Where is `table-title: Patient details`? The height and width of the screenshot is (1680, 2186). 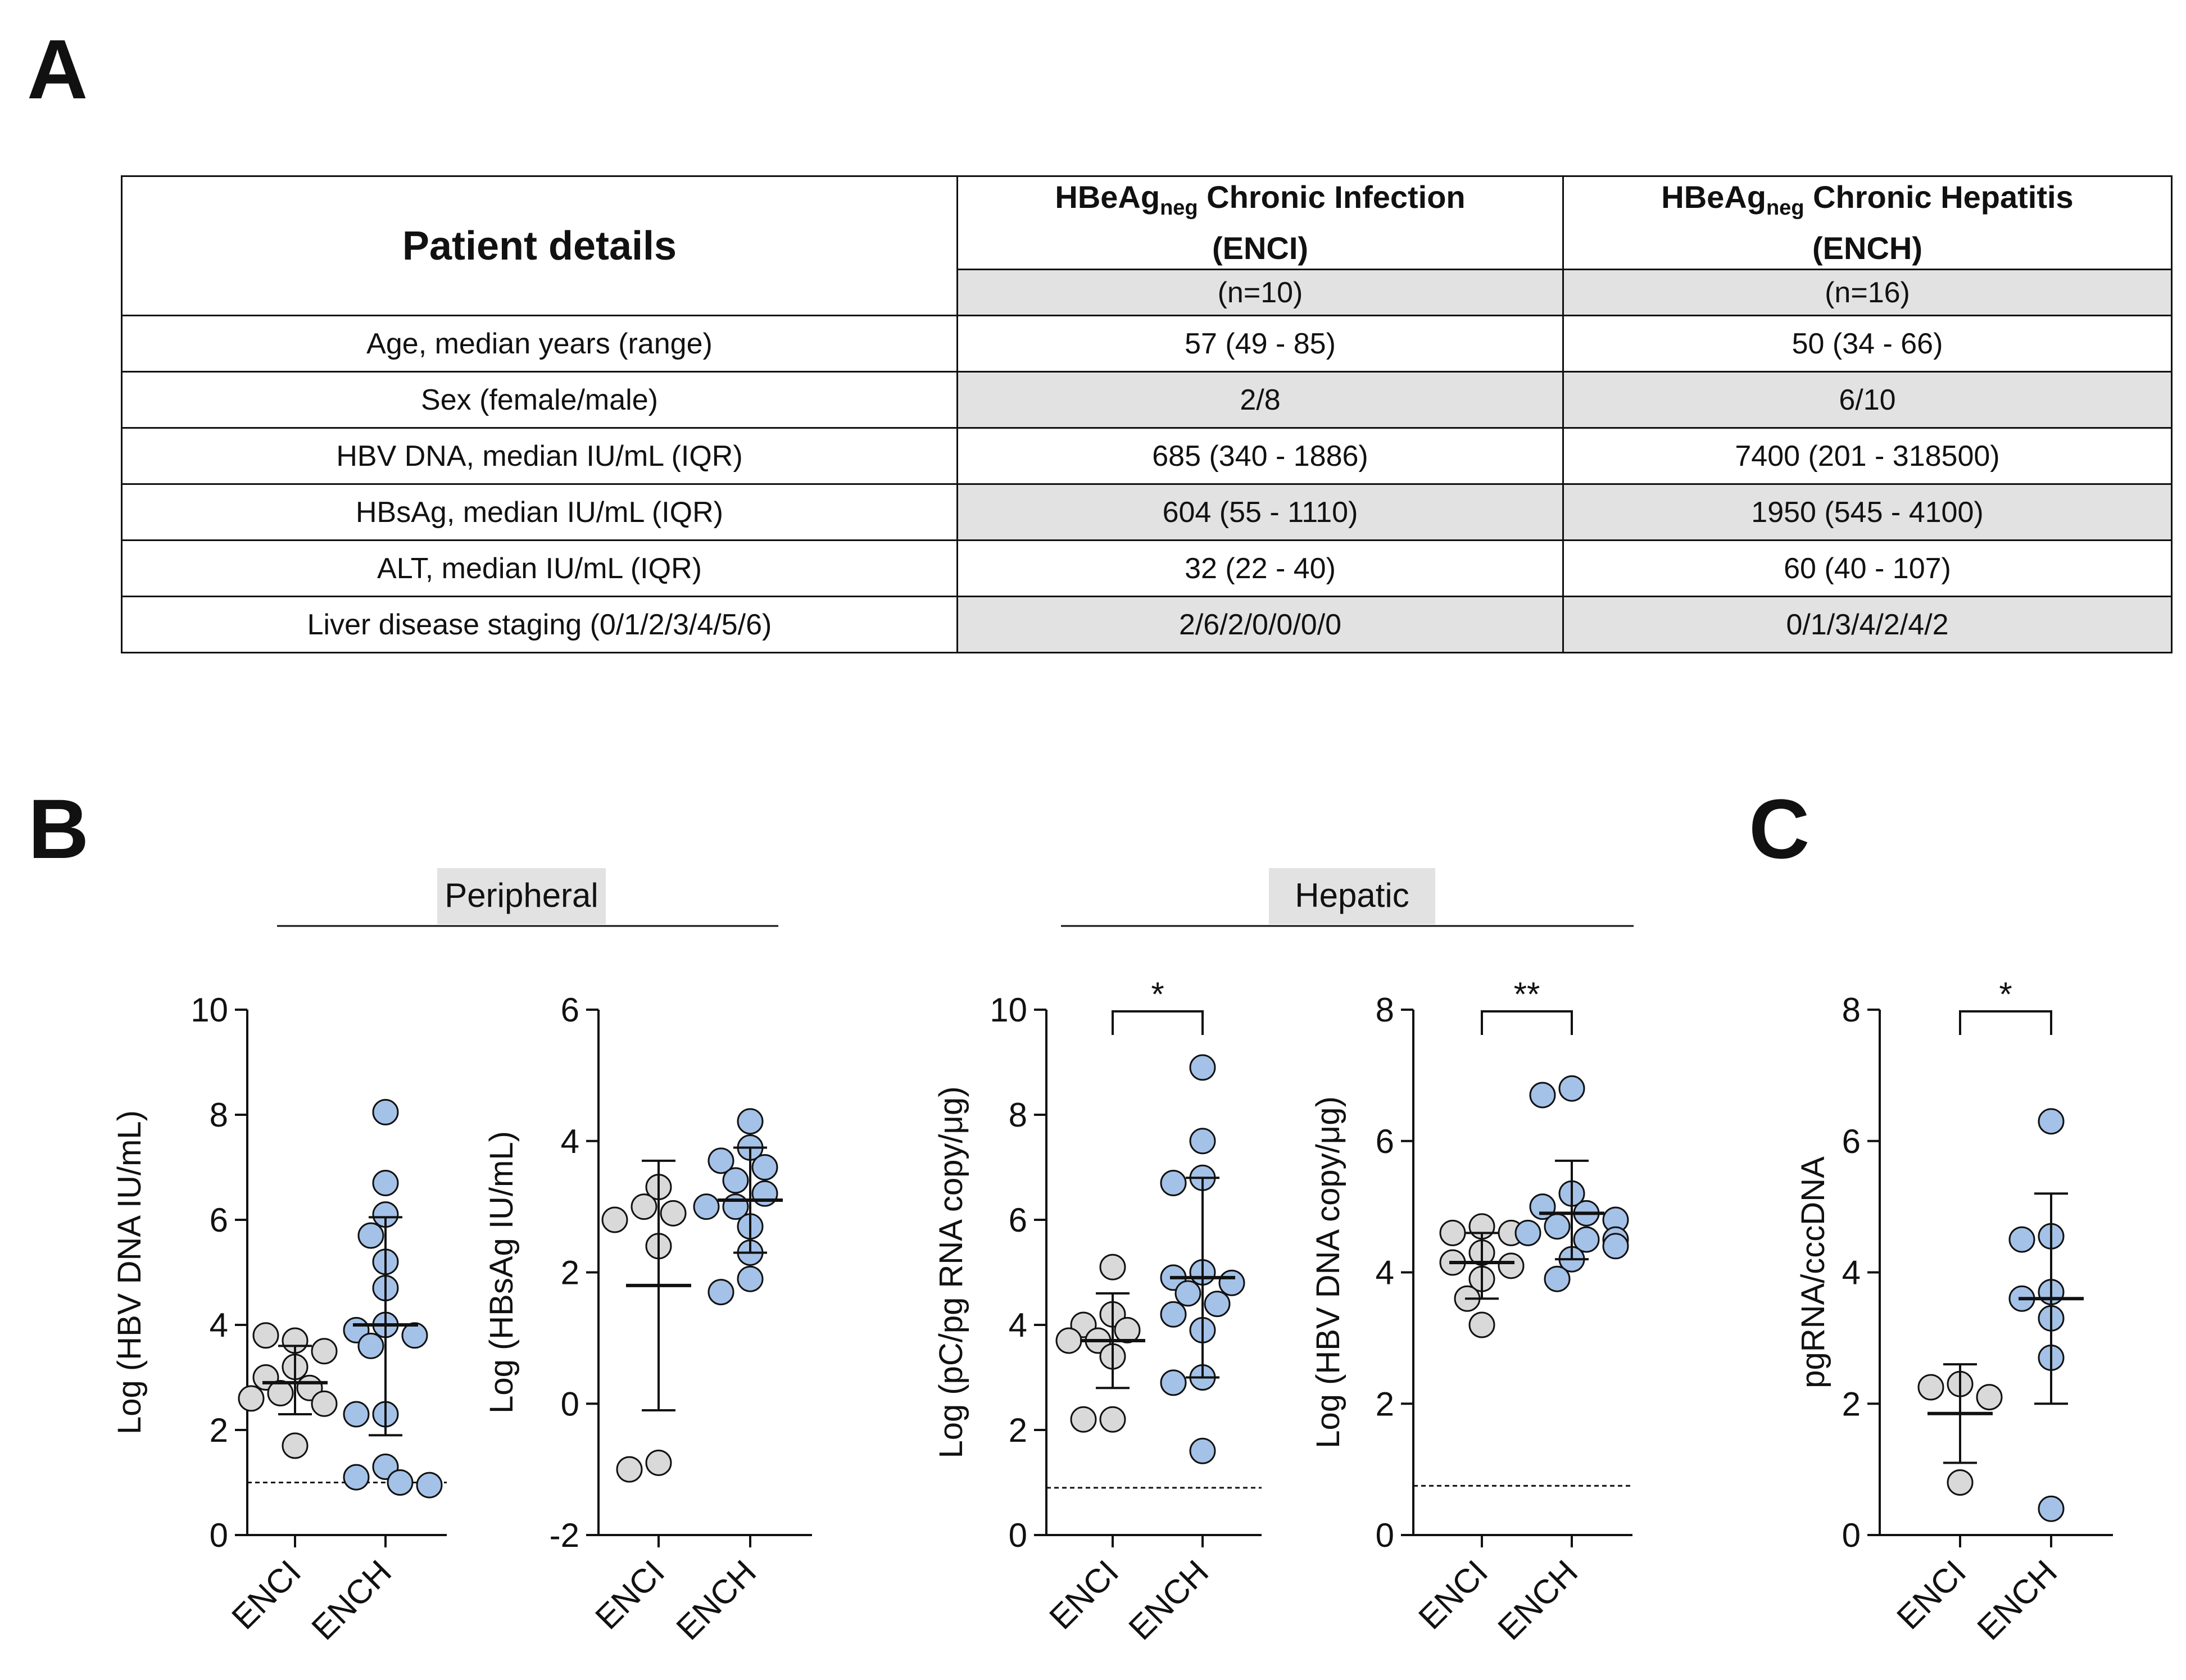
table-title: Patient details is located at coordinates (539, 246).